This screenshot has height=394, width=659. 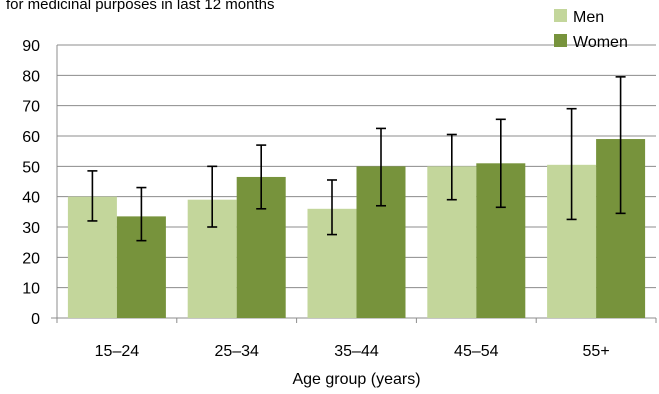 I want to click on x-tick-label: 45–54, so click(x=476, y=351).